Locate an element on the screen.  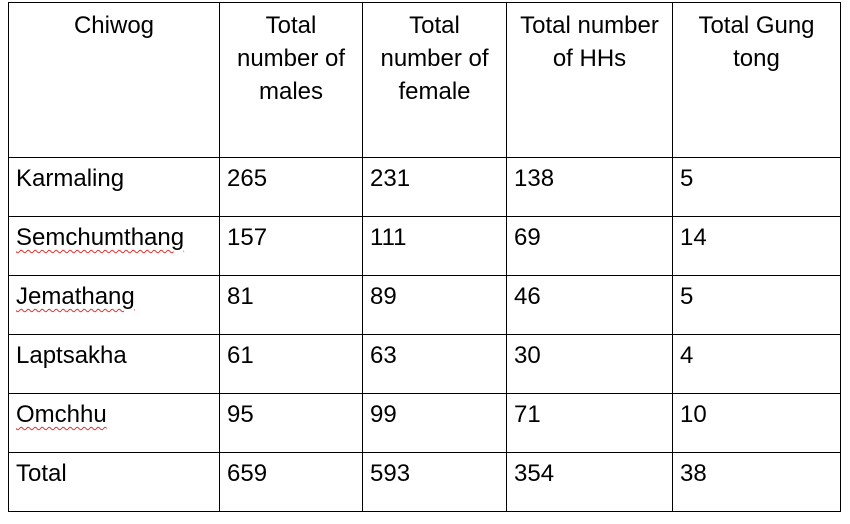
header-total-gung-tong: Total Gung tong is located at coordinates (756, 80).